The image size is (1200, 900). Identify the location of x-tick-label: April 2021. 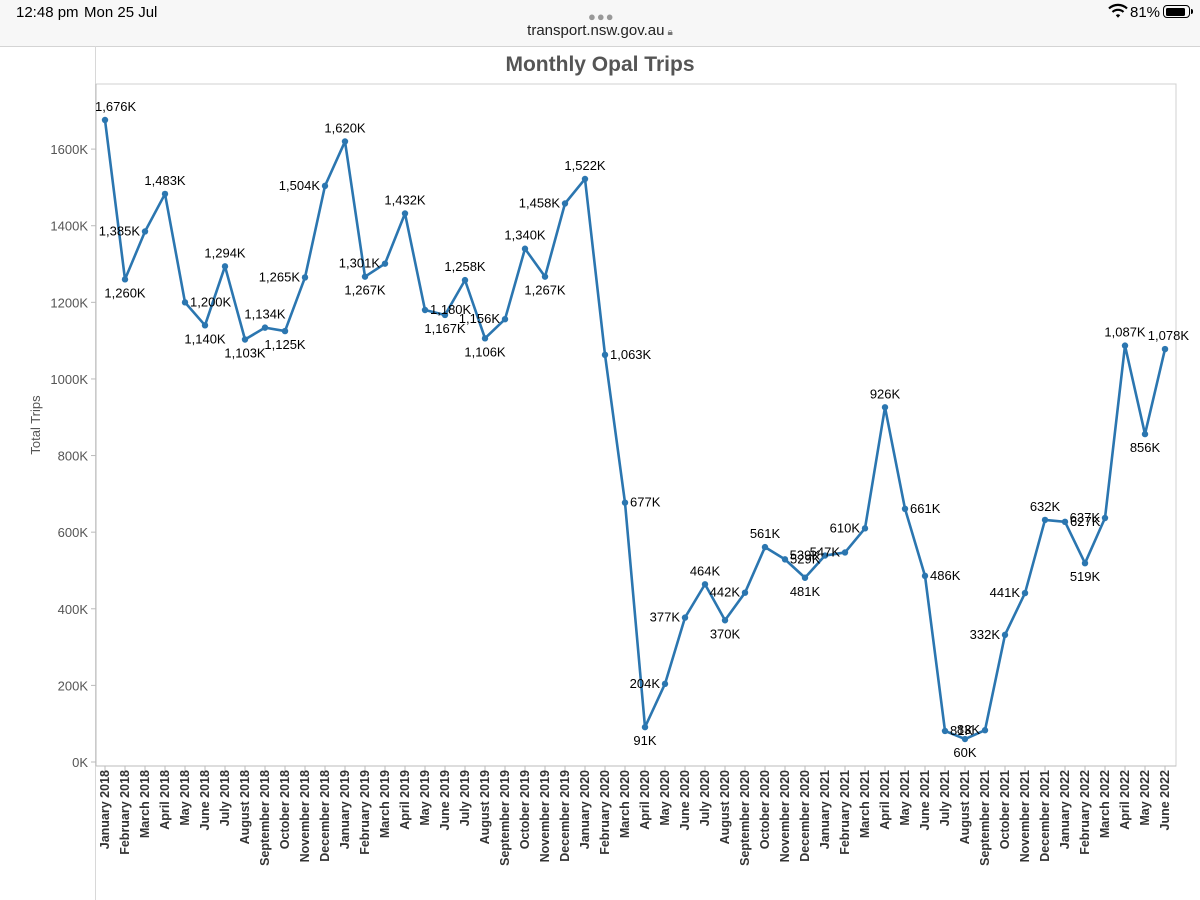
(885, 800).